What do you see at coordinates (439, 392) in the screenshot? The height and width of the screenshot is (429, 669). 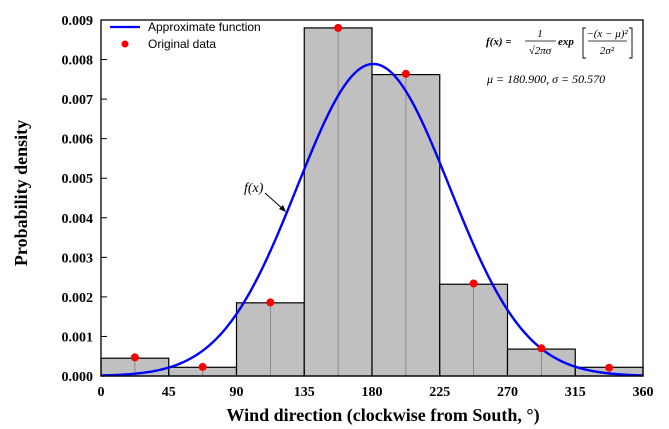 I see `x-tick-label: 225` at bounding box center [439, 392].